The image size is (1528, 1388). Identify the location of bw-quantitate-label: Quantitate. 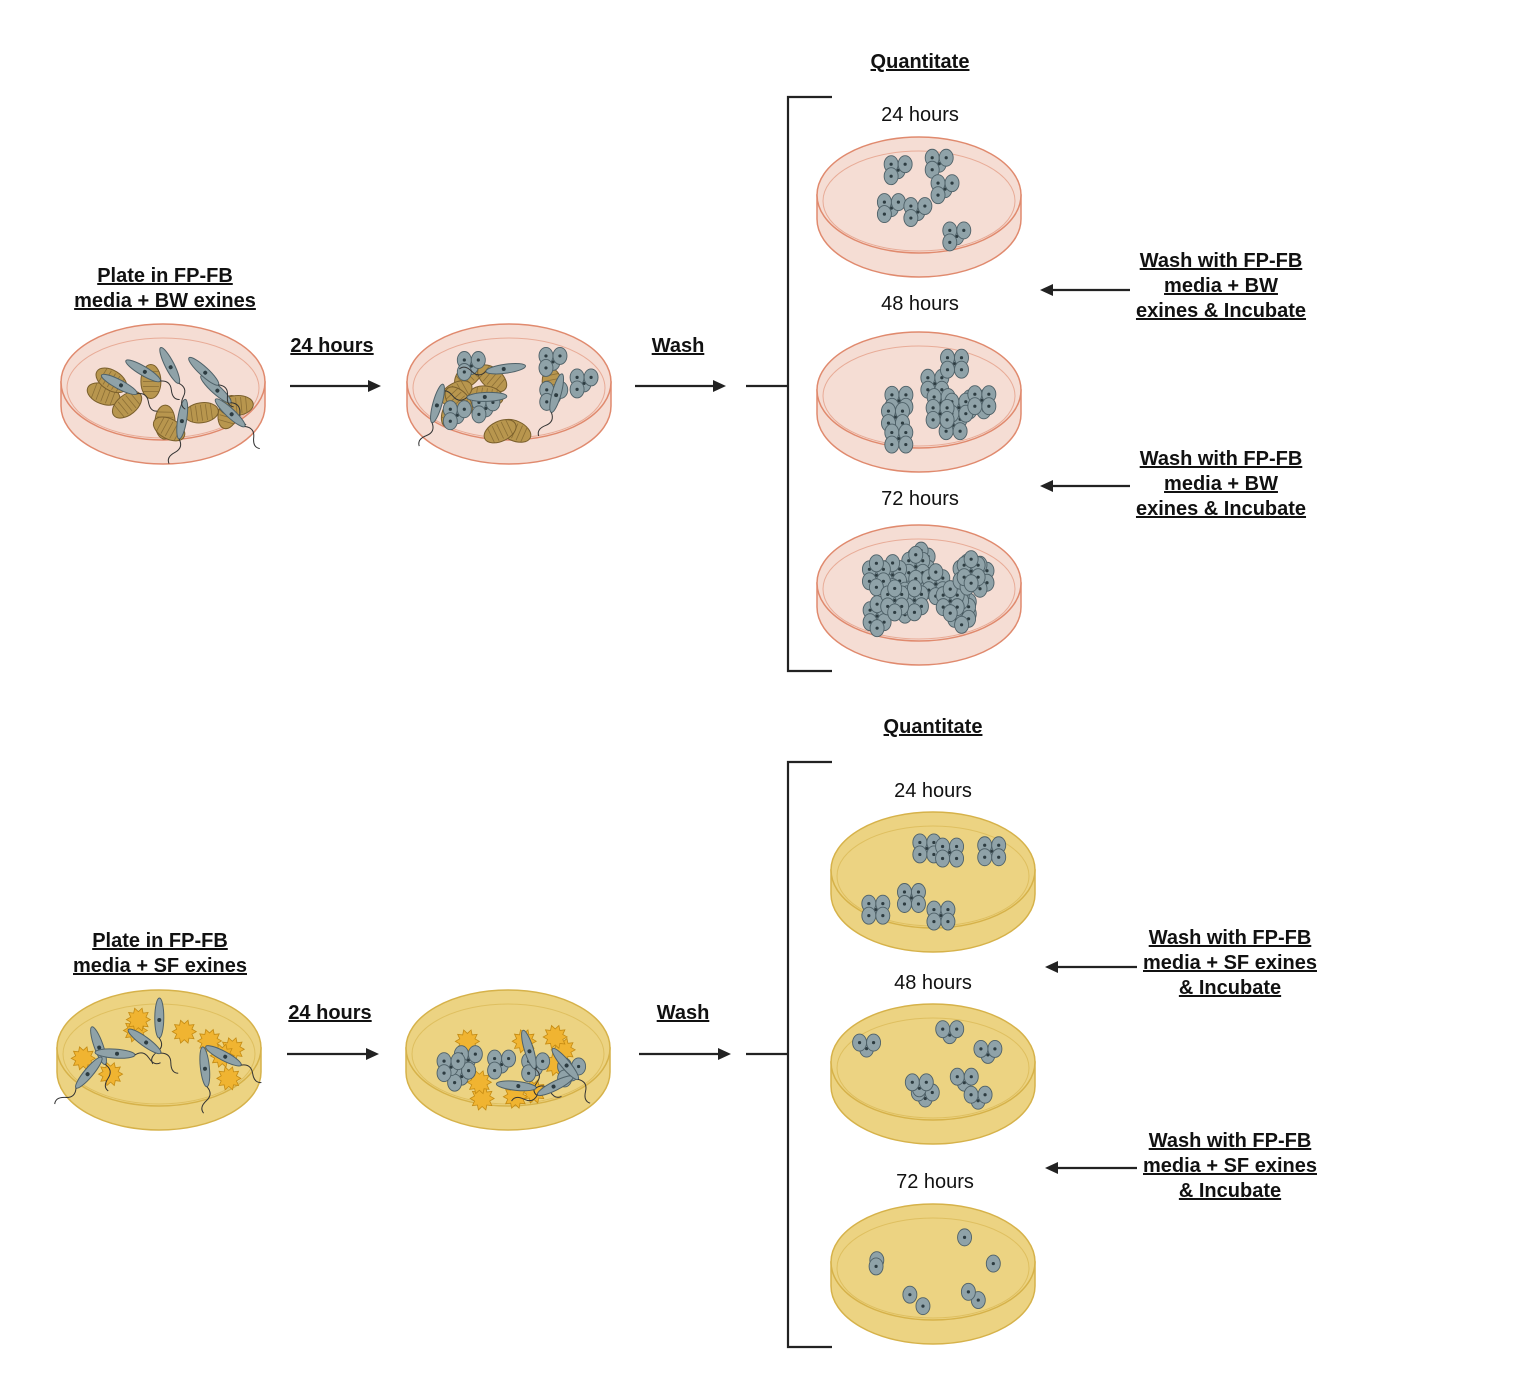
(920, 62).